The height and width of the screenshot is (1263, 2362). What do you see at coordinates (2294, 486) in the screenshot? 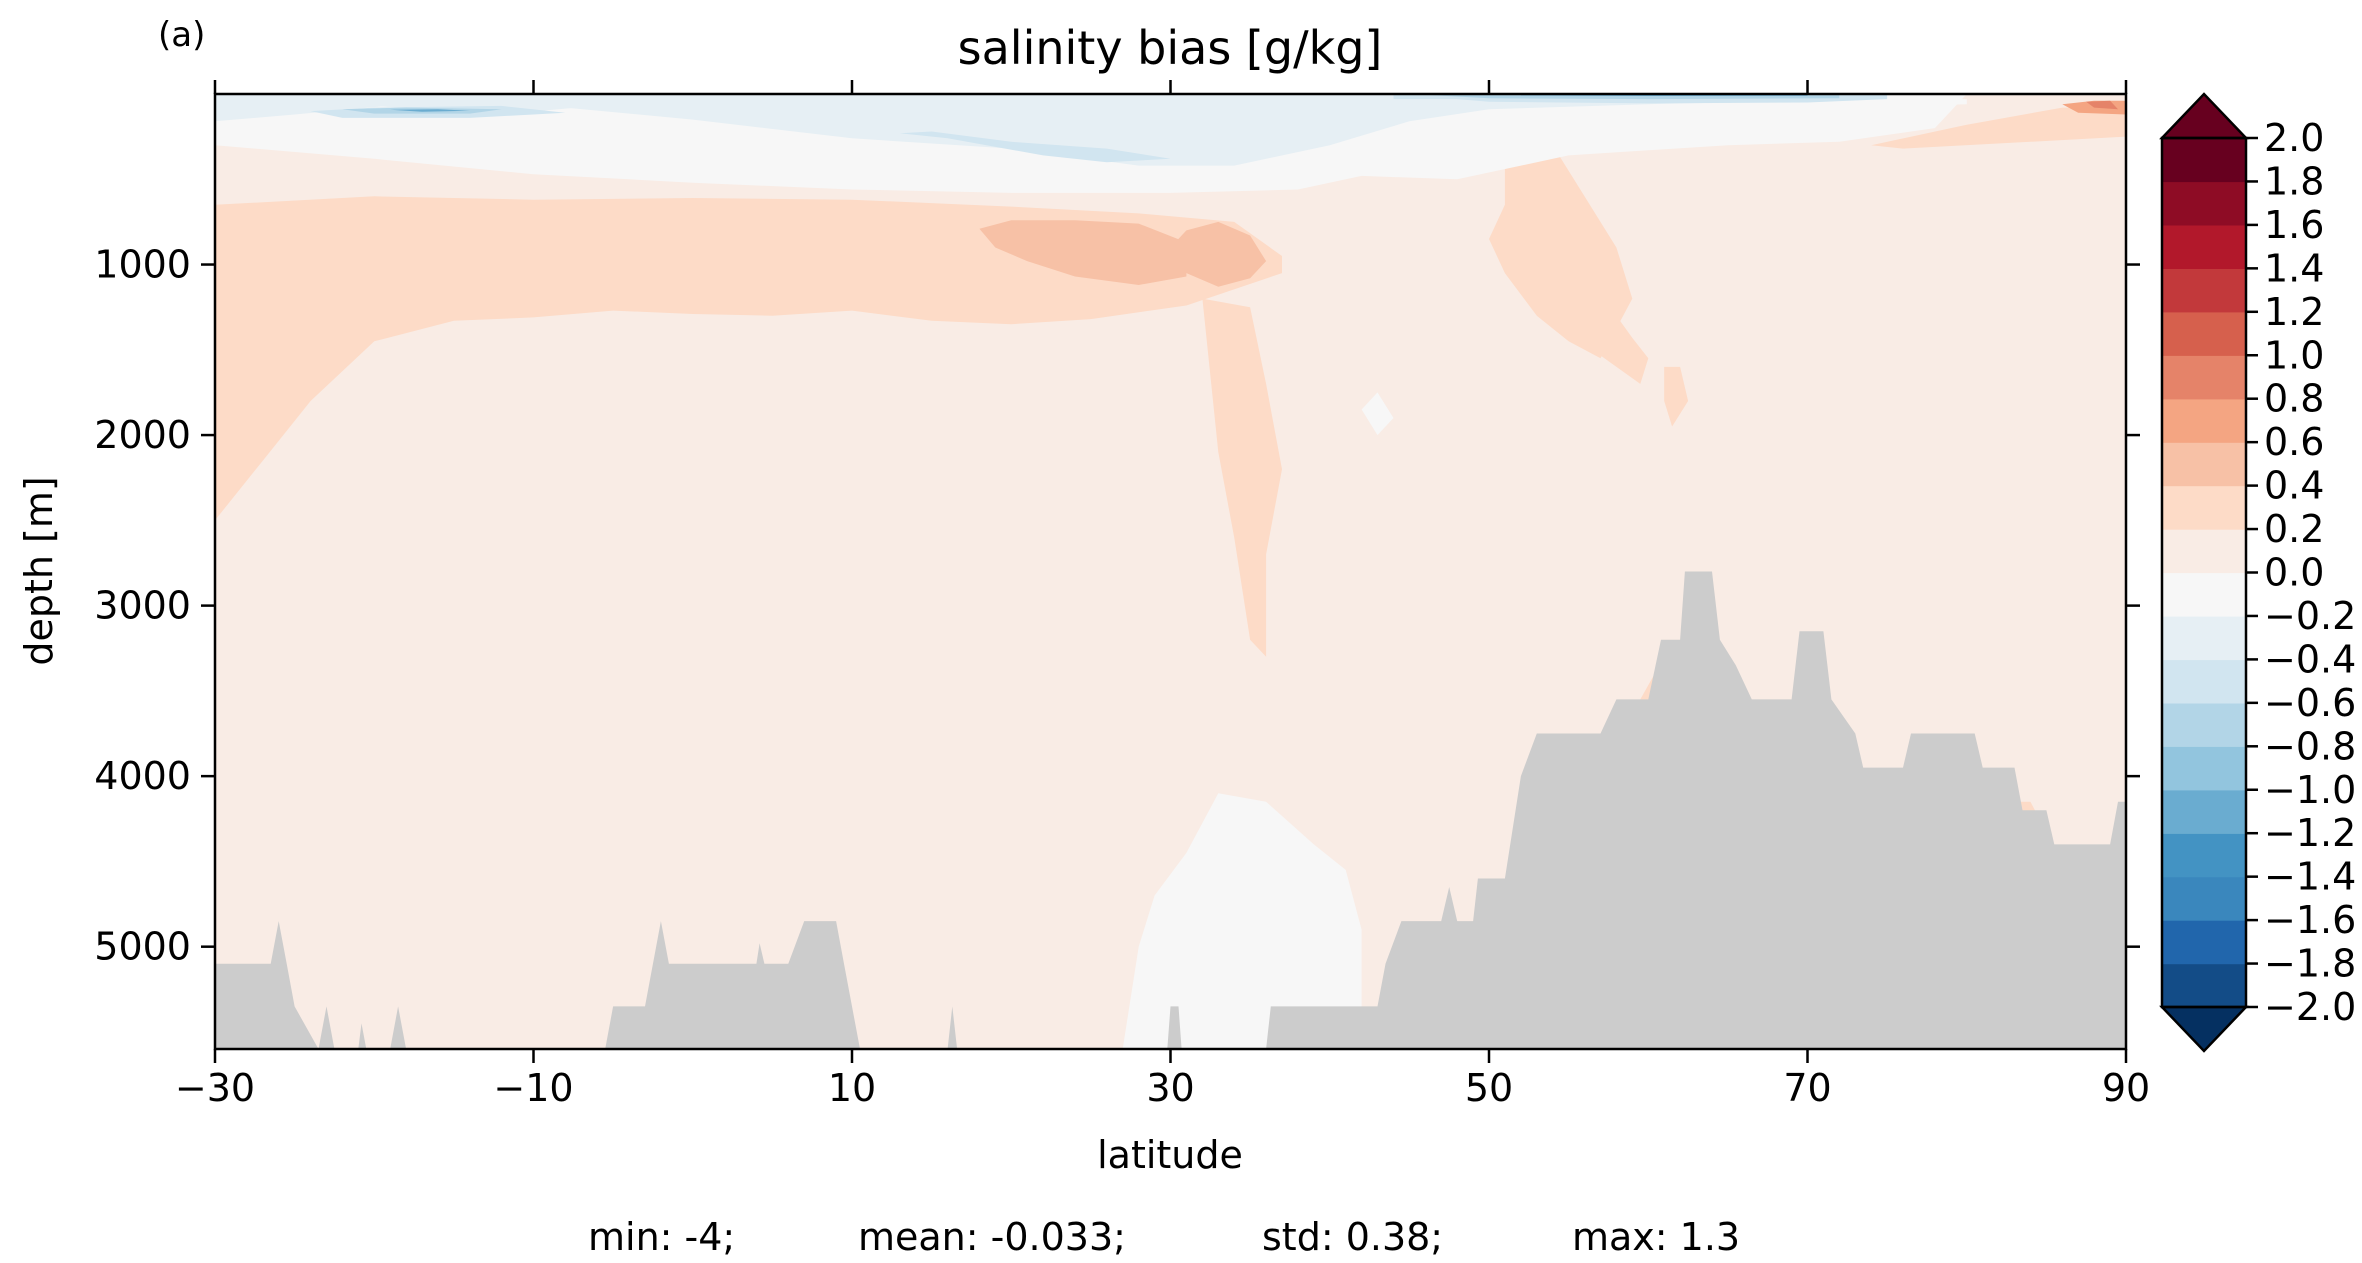
I see `colorbar-tick-label: 0.4` at bounding box center [2294, 486].